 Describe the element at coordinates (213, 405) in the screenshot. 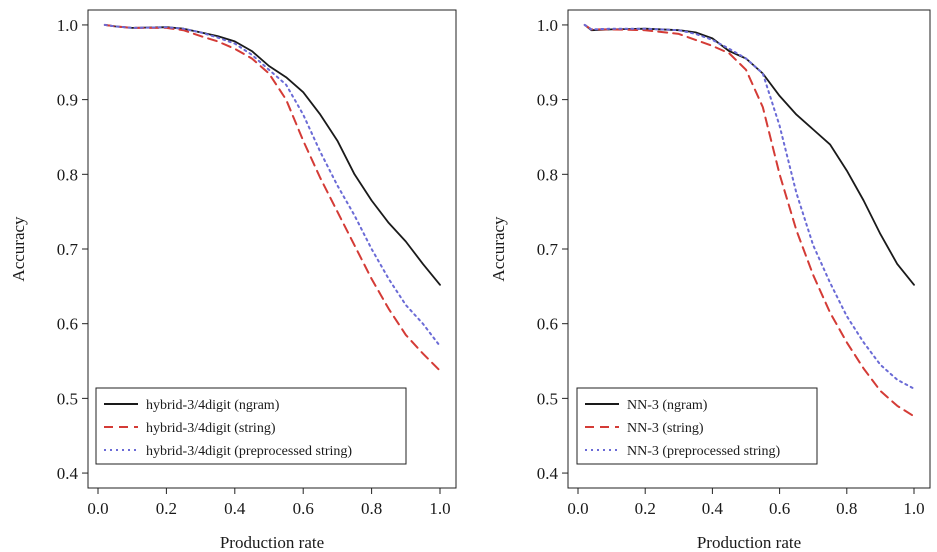

I see `legend-label-1: hybrid-3/4digit (ngram)` at that location.